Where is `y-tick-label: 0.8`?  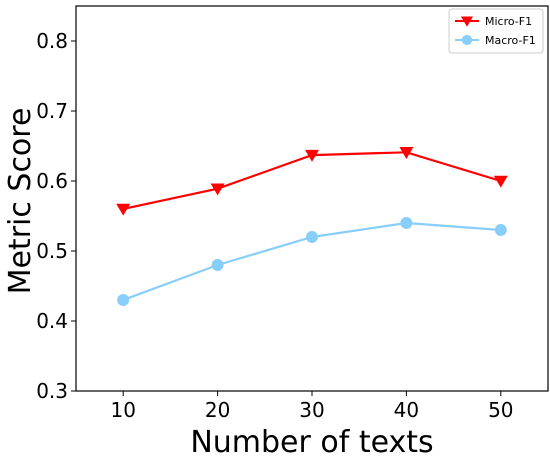 y-tick-label: 0.8 is located at coordinates (52, 41).